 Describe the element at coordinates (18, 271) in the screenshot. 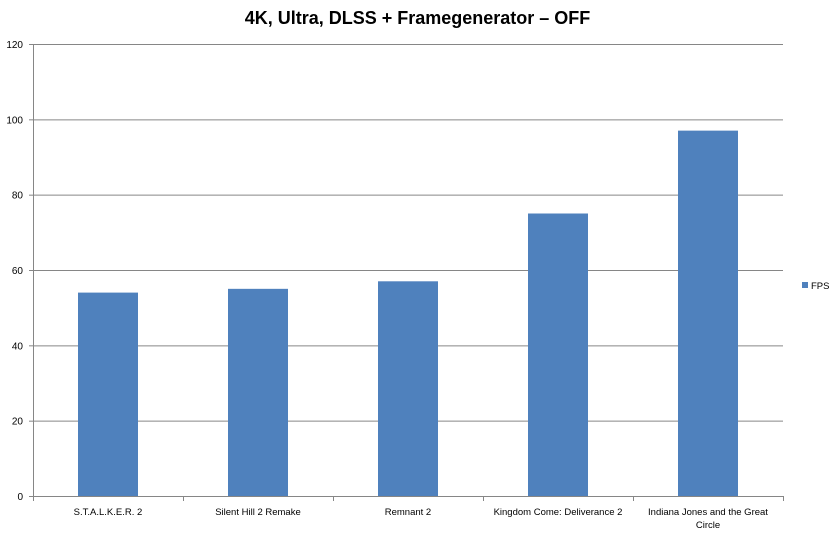

I see `y-tick-label: 60` at that location.